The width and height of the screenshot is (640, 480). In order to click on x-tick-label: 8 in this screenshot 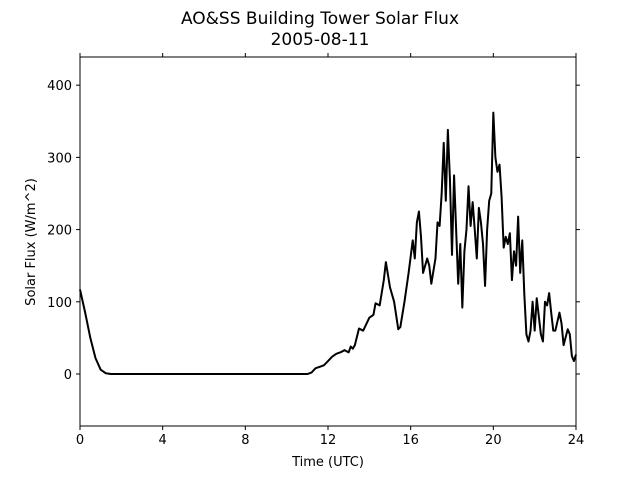, I will do `click(245, 440)`.